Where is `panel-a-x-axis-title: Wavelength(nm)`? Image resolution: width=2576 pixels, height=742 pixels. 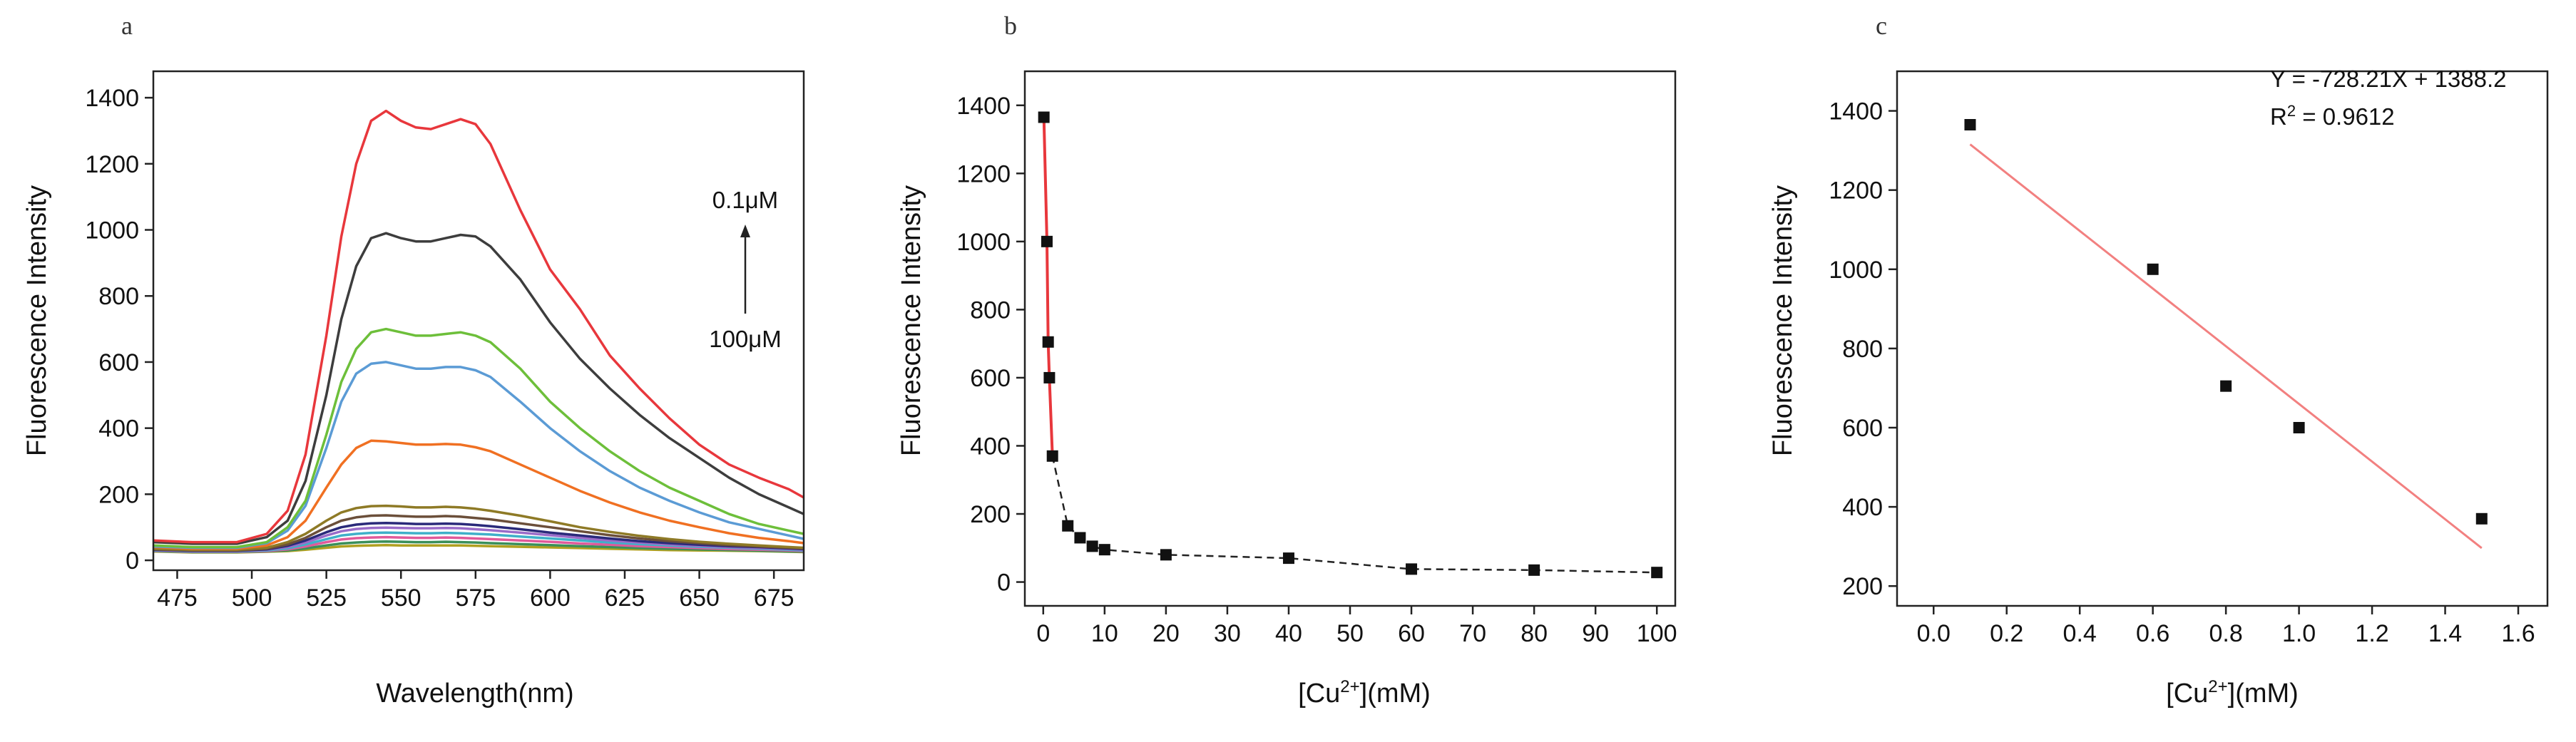 panel-a-x-axis-title: Wavelength(nm) is located at coordinates (475, 694).